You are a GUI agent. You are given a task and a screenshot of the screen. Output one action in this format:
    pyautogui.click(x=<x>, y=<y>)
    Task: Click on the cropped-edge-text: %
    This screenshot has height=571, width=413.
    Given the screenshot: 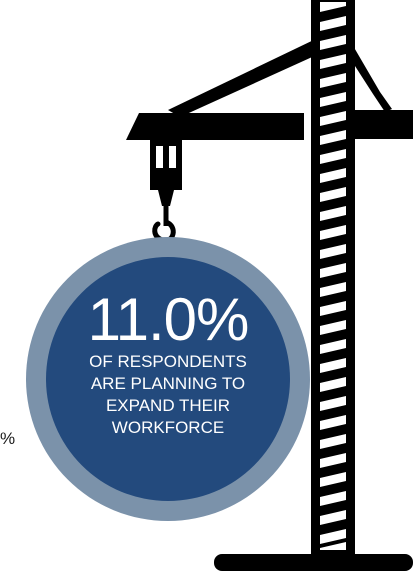 What is the action you would take?
    pyautogui.click(x=8, y=438)
    